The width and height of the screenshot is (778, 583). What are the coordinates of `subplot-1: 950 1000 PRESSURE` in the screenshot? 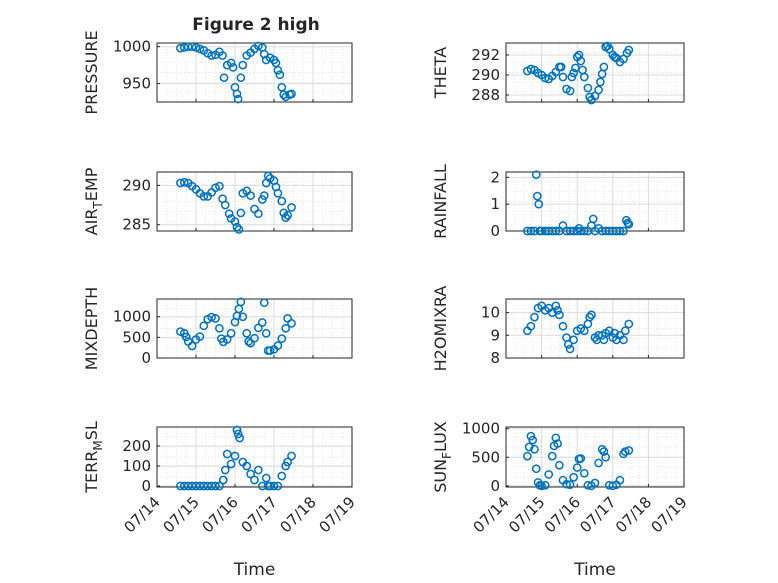 It's located at (217, 72).